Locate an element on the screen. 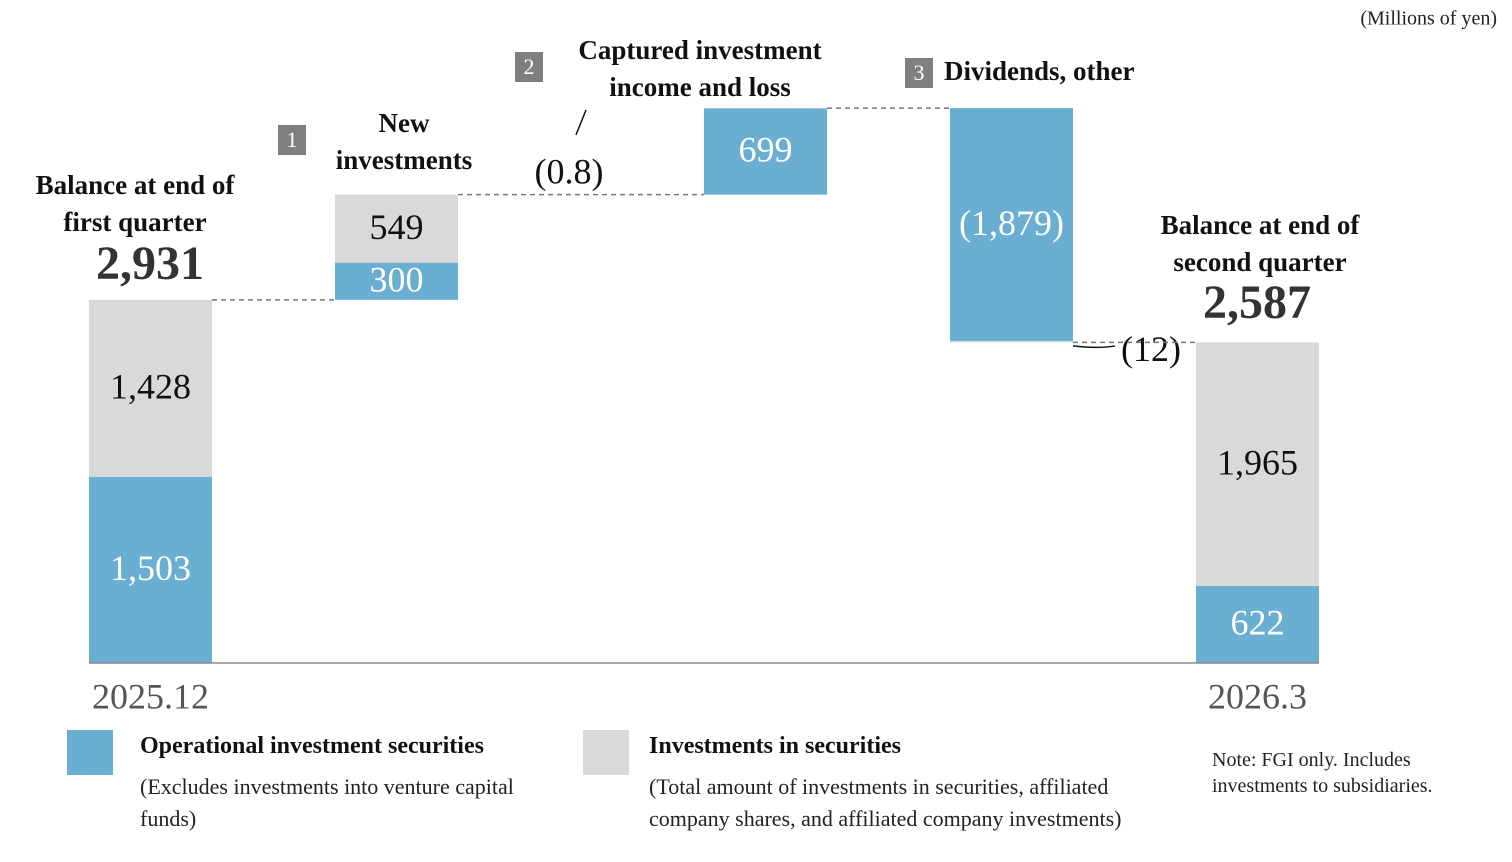 This screenshot has height=862, width=1512. column-title: Balance at end of second quarter is located at coordinates (1260, 243).